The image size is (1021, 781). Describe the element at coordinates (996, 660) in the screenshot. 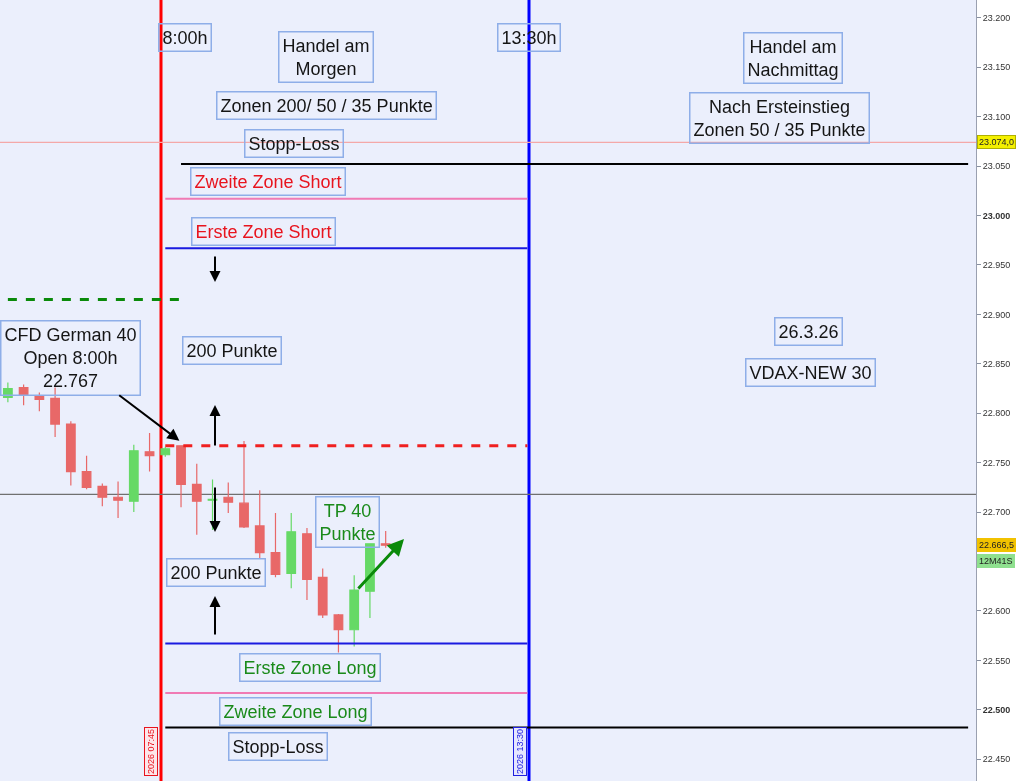

I see `y-tick-label: 22.550` at that location.